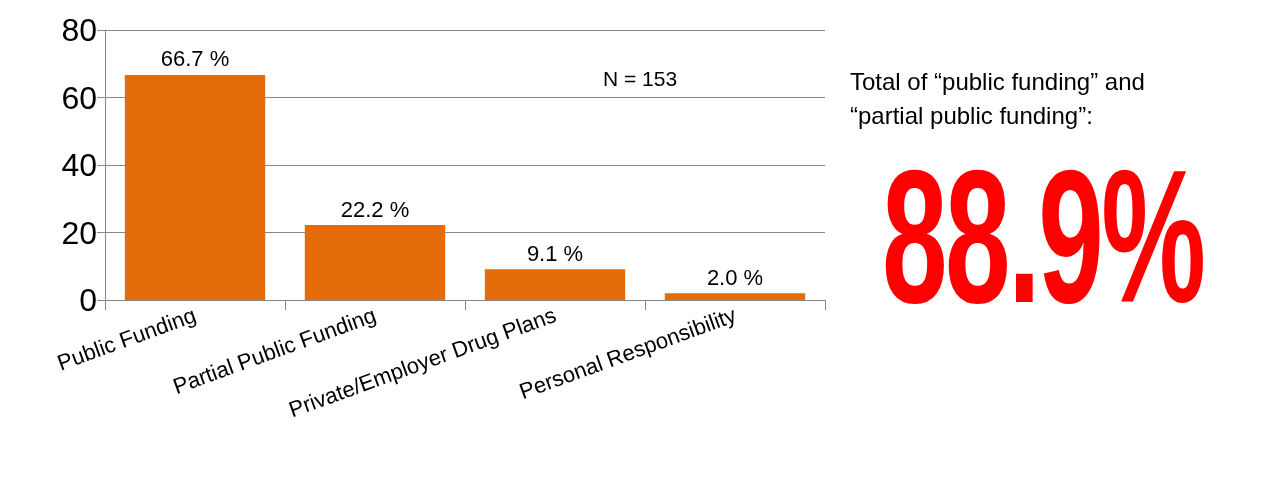  I want to click on data-label: 2.0 %, so click(735, 277).